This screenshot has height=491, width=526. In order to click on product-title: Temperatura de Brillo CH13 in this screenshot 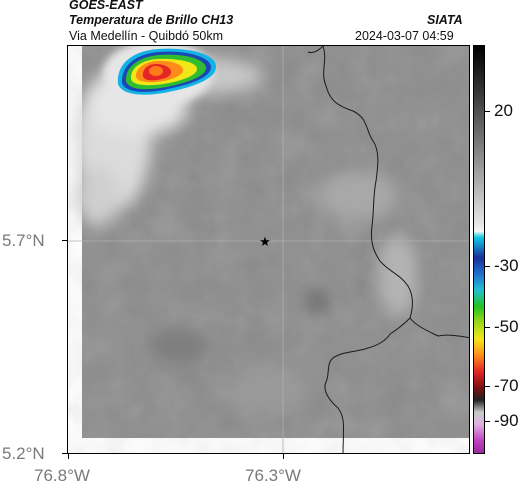, I will do `click(151, 20)`.